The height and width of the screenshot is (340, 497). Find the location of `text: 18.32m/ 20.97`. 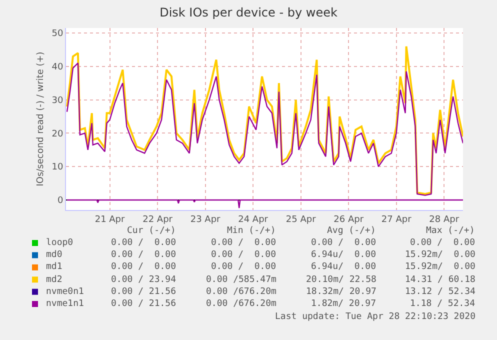

text: 18.32m/ 20.97 is located at coordinates (341, 292).